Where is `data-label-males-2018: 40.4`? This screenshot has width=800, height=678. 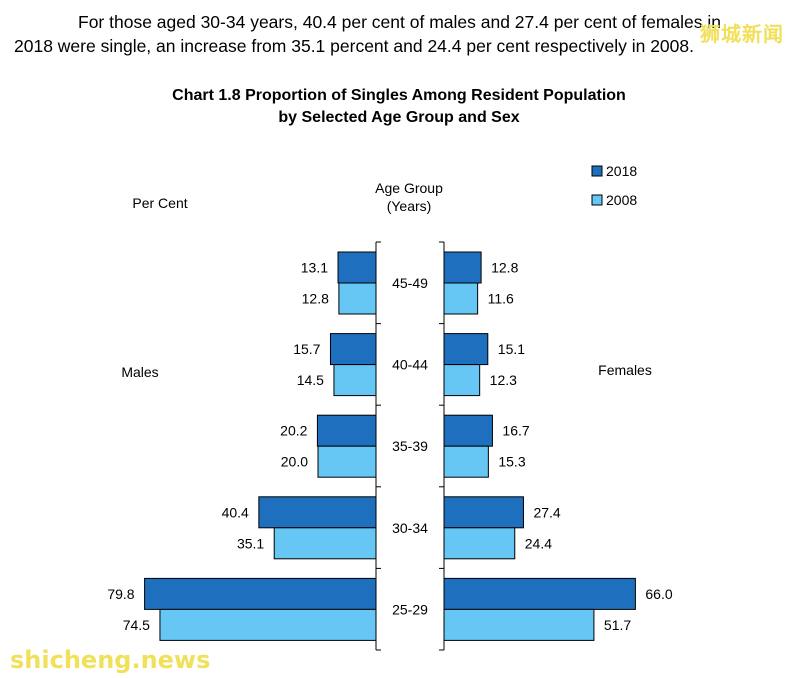
data-label-males-2018: 40.4 is located at coordinates (235, 512).